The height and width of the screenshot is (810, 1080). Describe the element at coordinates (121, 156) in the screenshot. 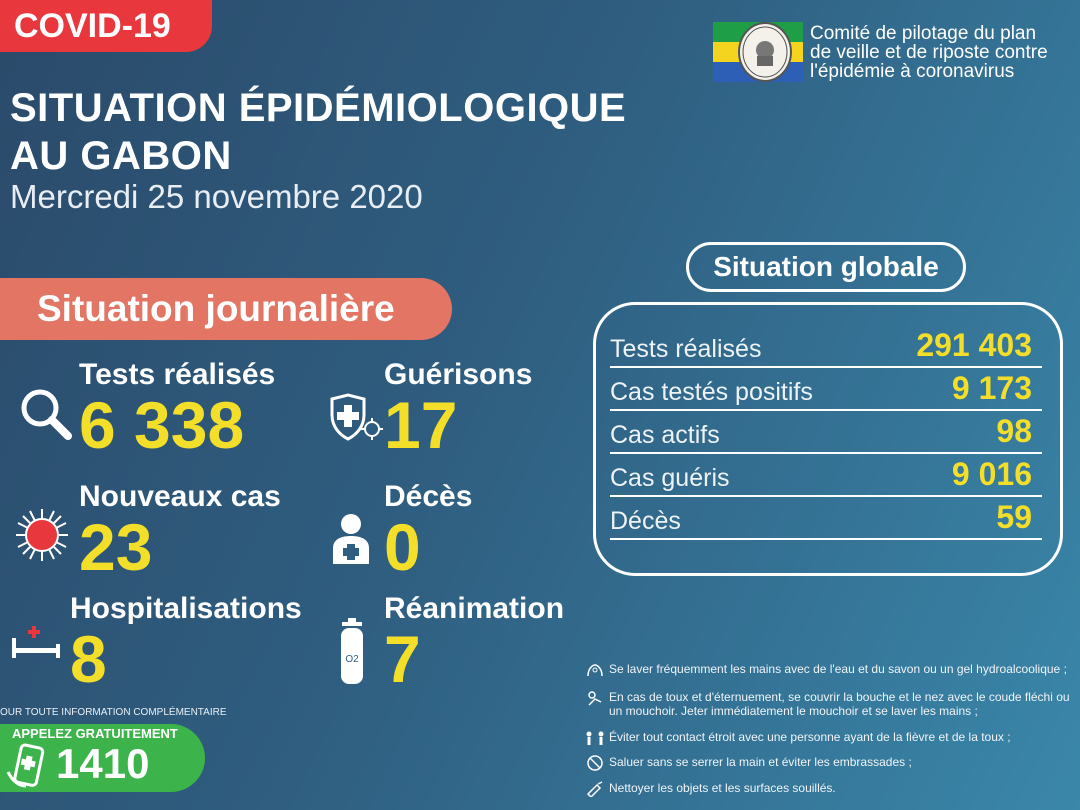

I see `title-line-2: AU GABON` at that location.